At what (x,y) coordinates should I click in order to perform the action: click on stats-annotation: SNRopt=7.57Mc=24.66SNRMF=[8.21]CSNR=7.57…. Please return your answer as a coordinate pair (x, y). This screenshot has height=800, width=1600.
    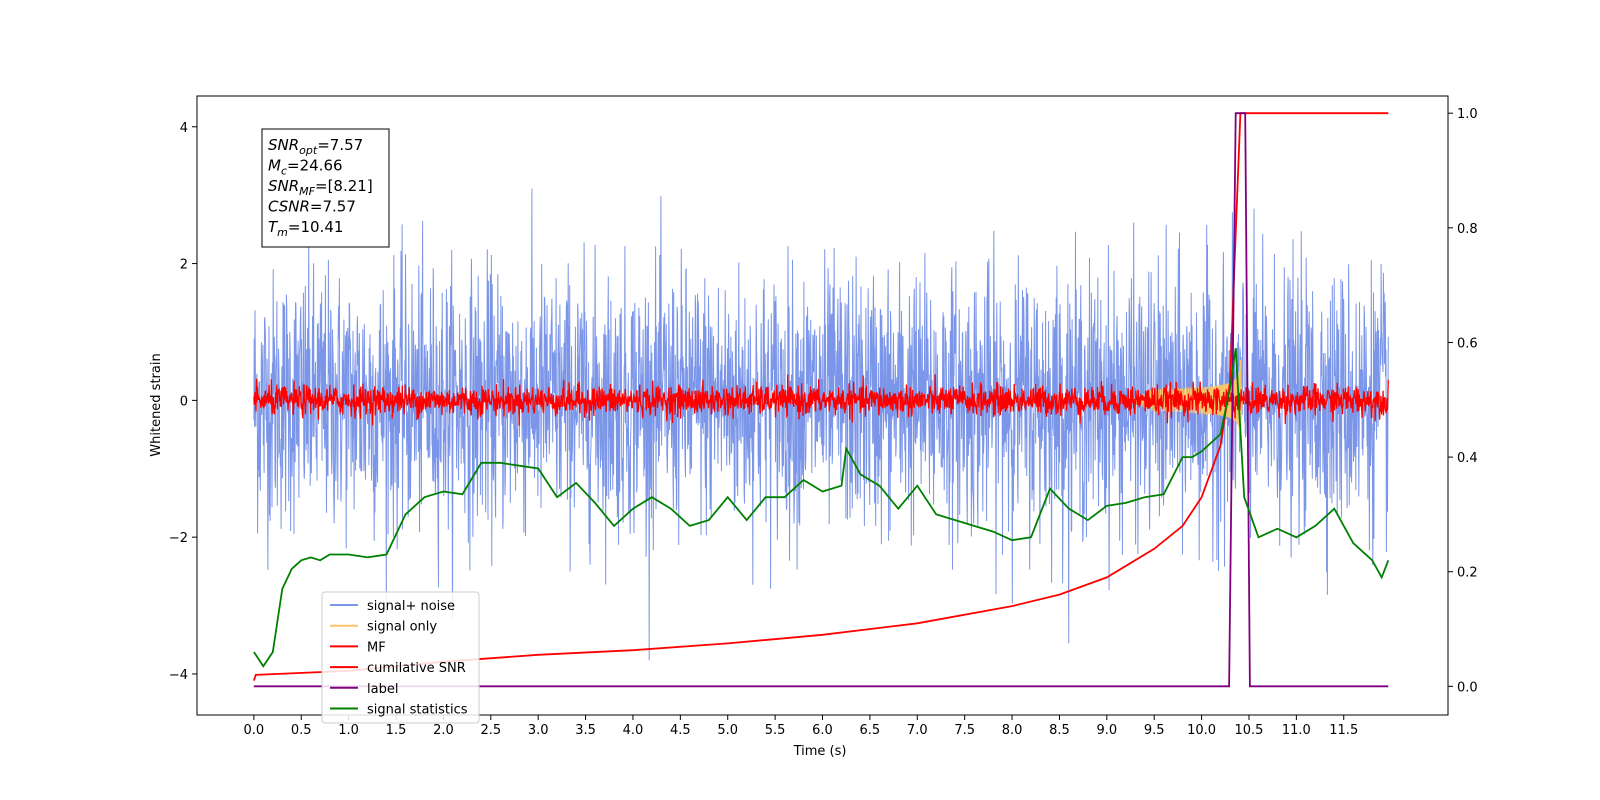
    Looking at the image, I should click on (325, 188).